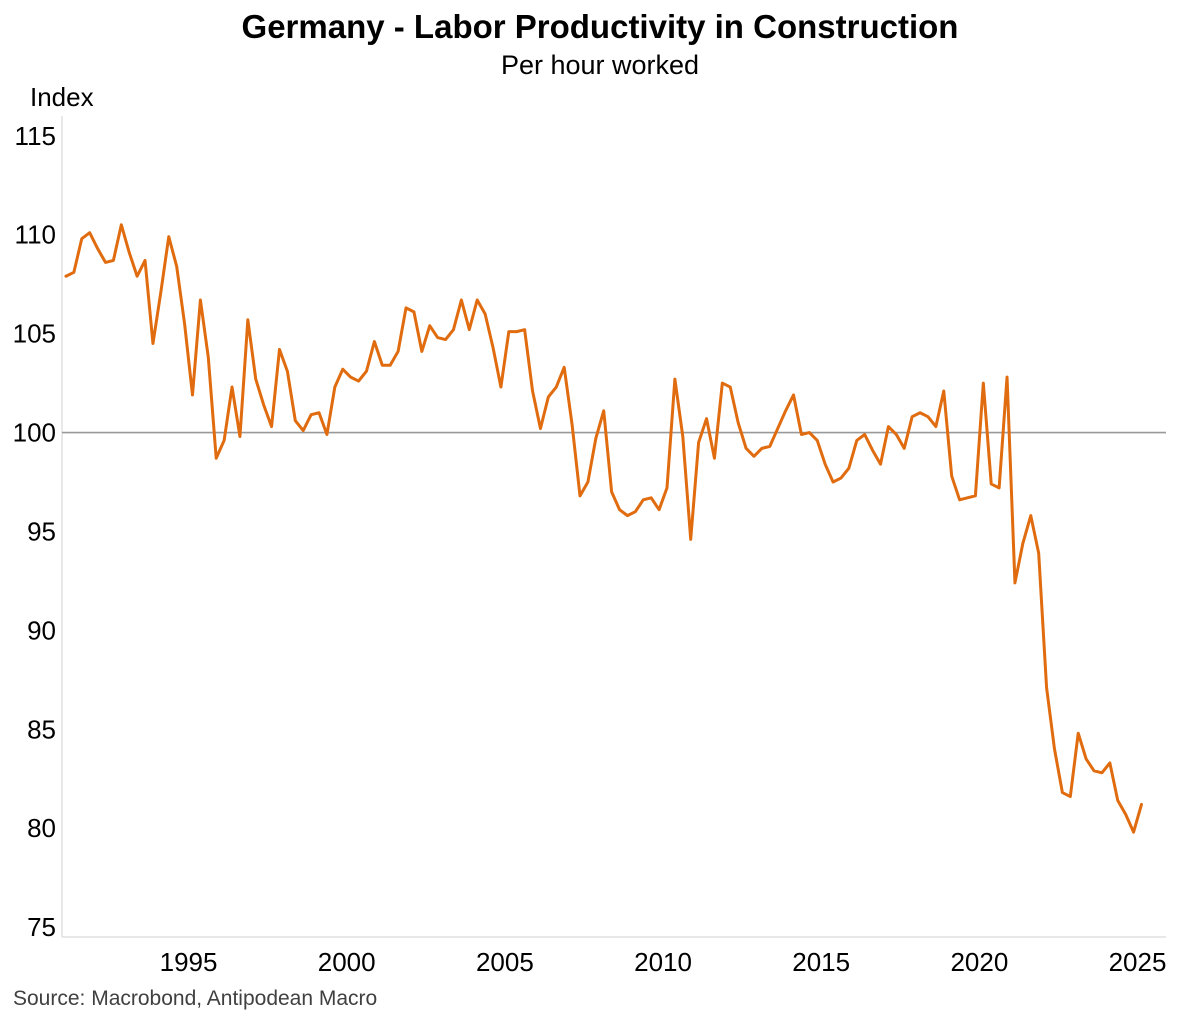  Describe the element at coordinates (35, 235) in the screenshot. I see `y-tick-label: 110` at that location.